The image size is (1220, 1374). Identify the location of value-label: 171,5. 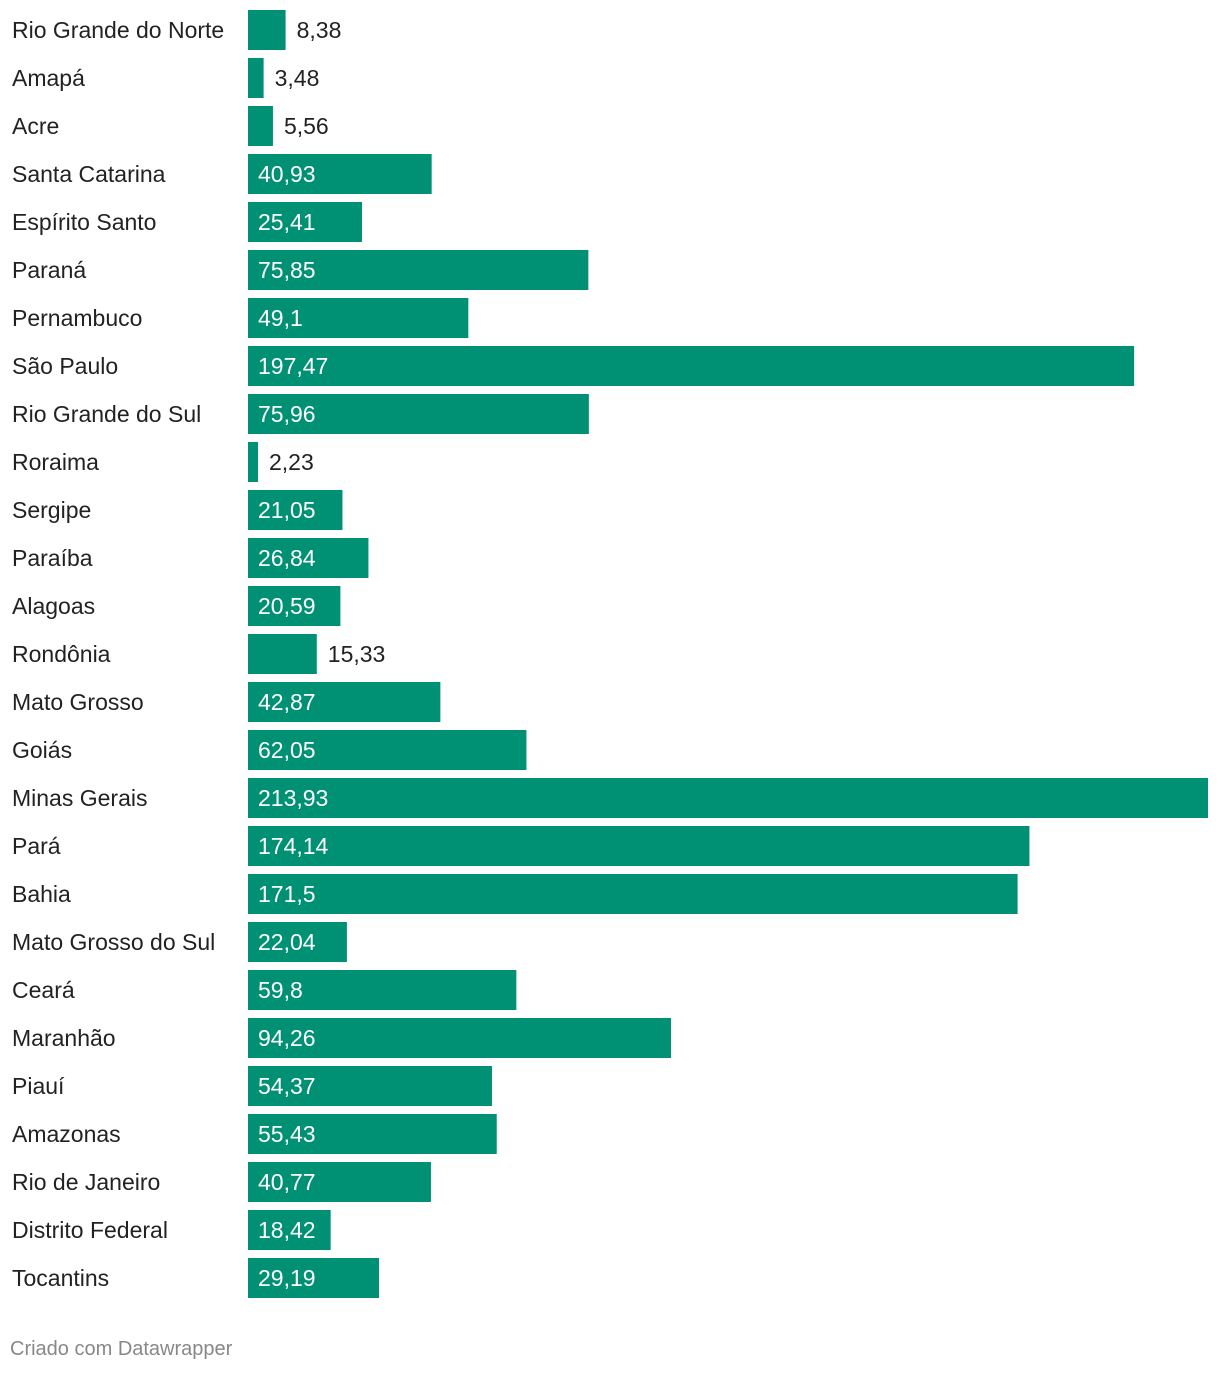
(287, 894).